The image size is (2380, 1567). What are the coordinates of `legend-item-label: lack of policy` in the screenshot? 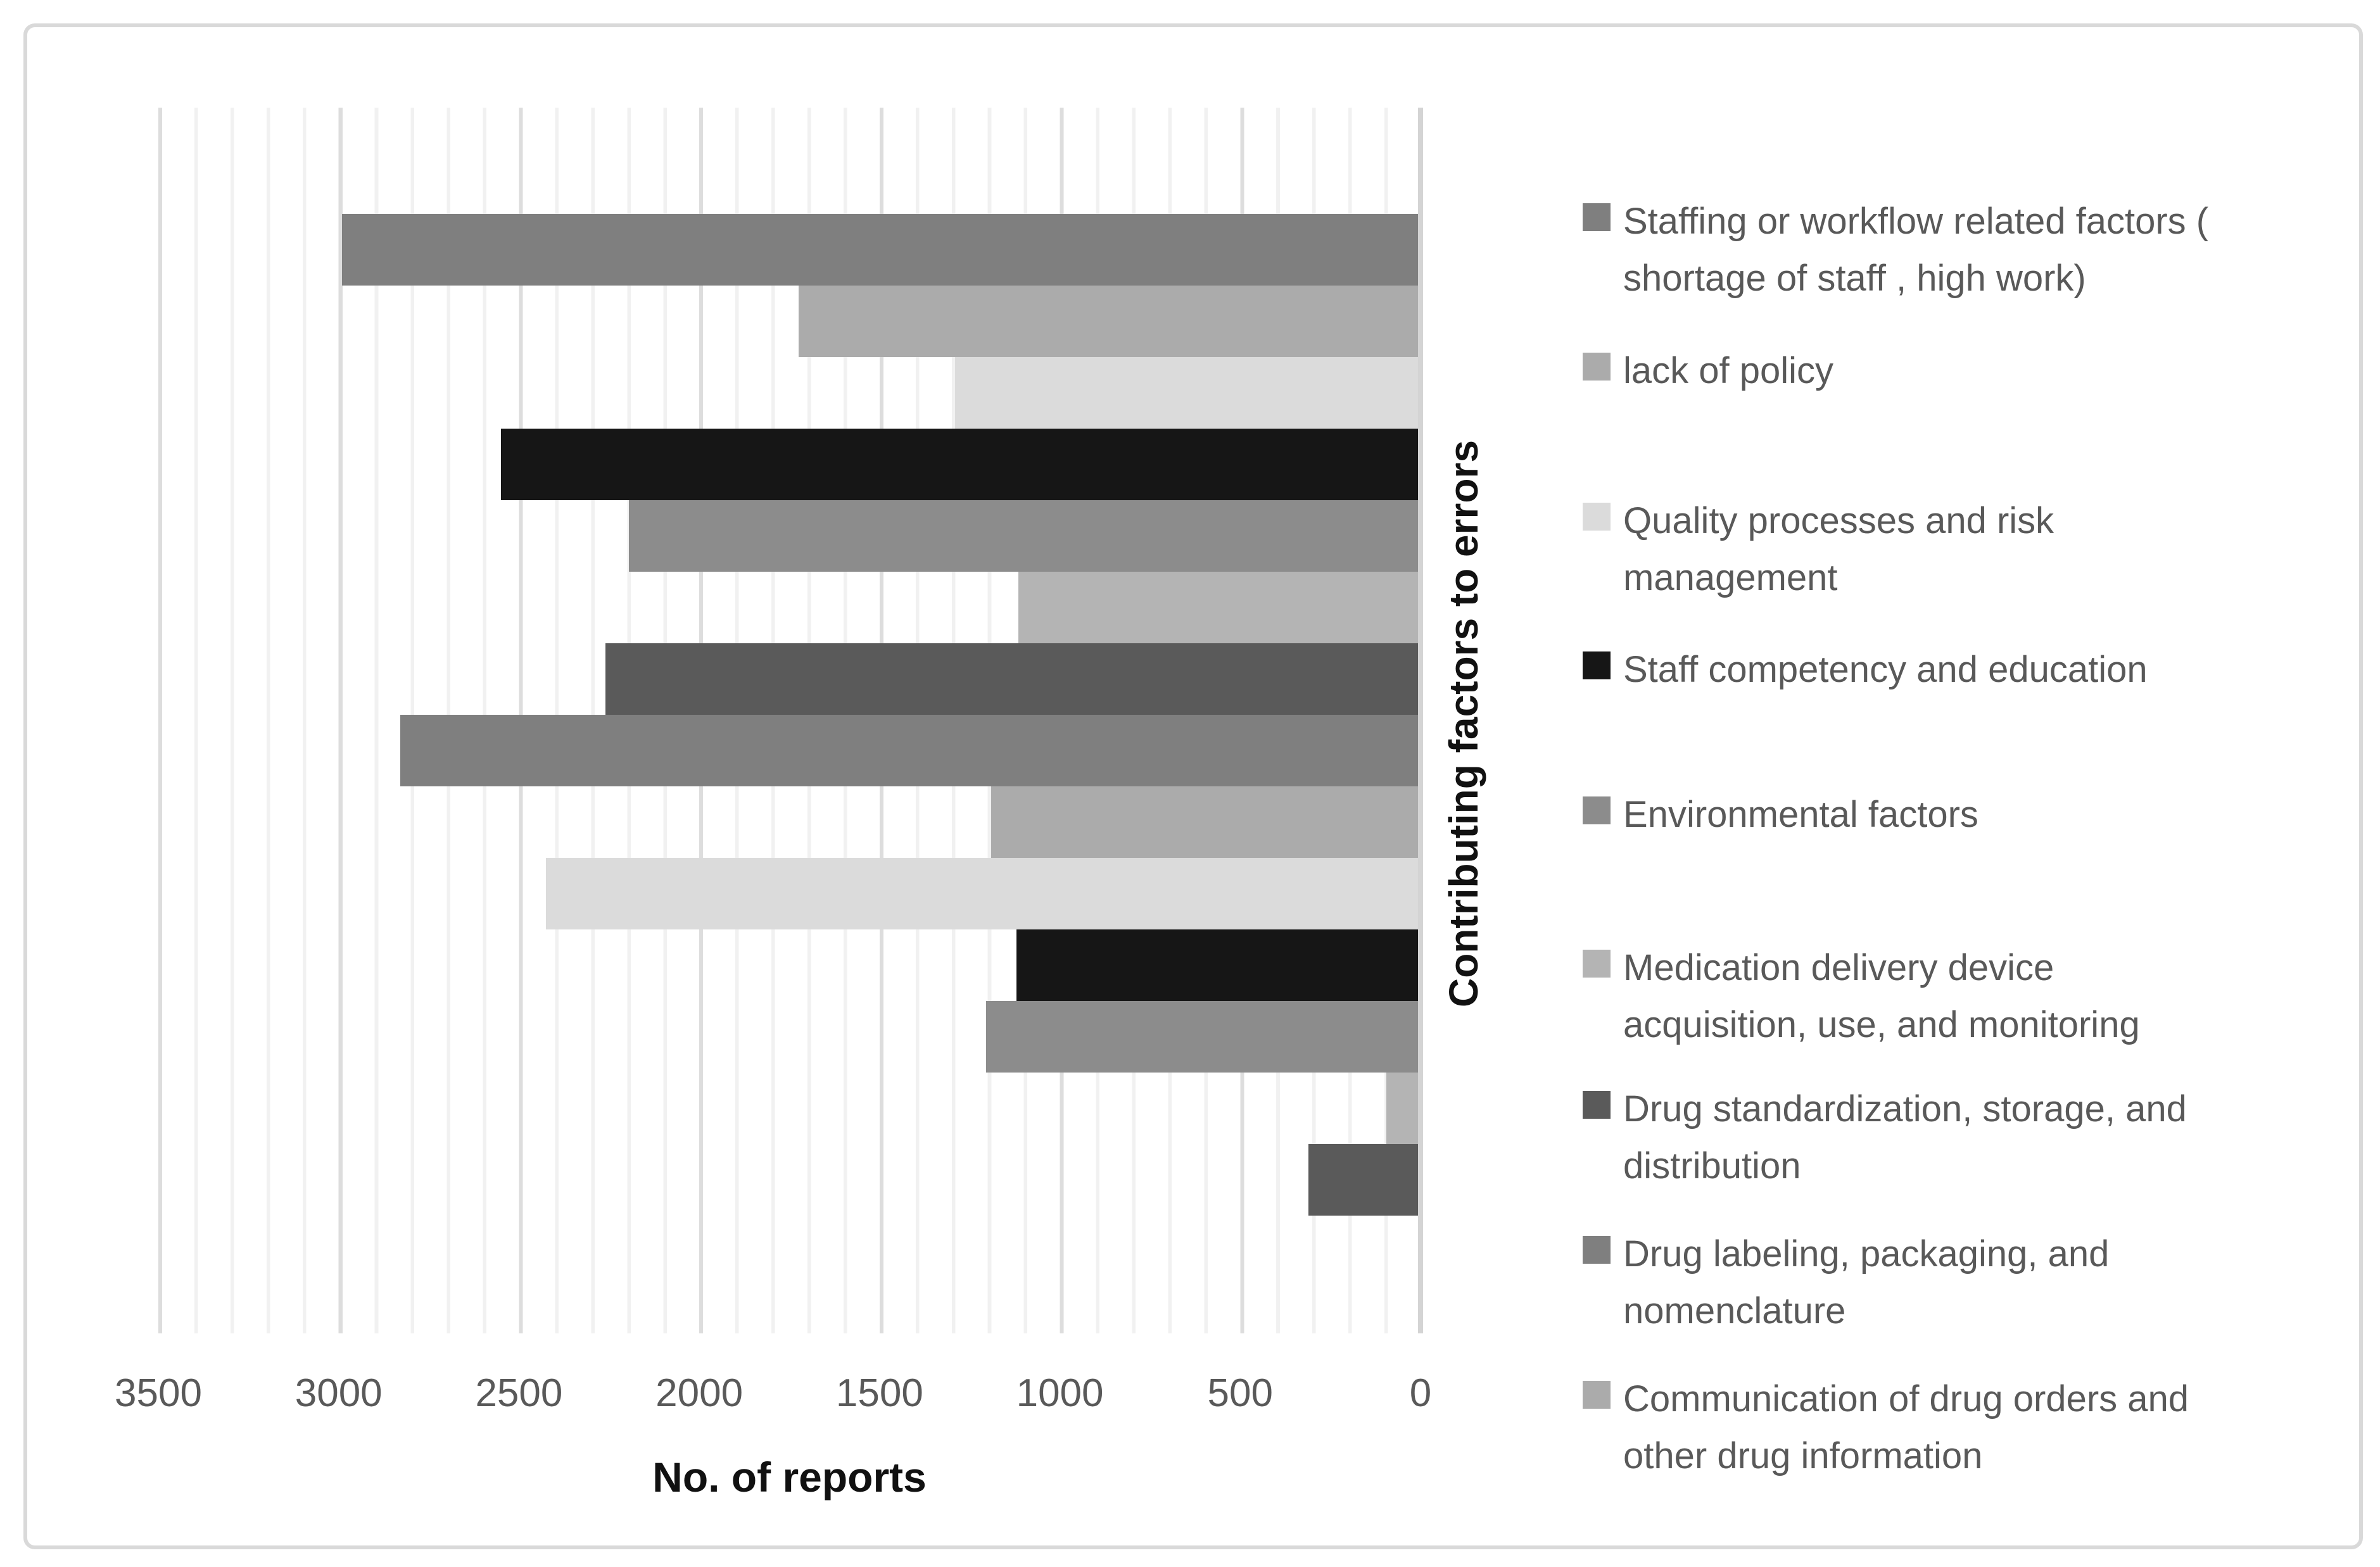 It's located at (1728, 370).